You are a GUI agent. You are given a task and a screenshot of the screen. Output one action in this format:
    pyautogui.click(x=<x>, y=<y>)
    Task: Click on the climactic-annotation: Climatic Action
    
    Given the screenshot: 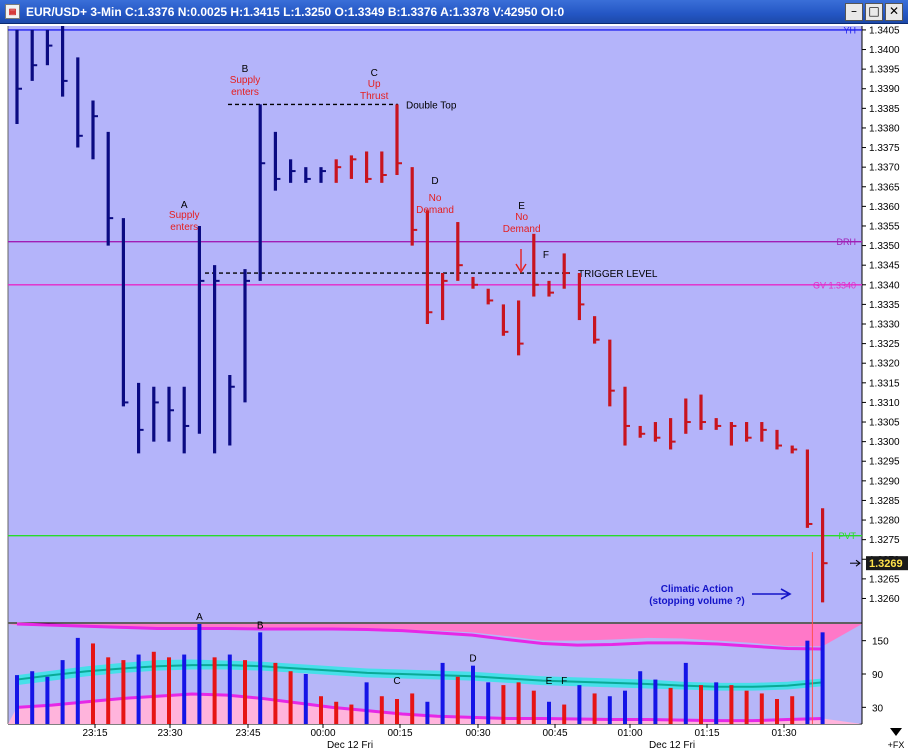 What is the action you would take?
    pyautogui.click(x=697, y=589)
    